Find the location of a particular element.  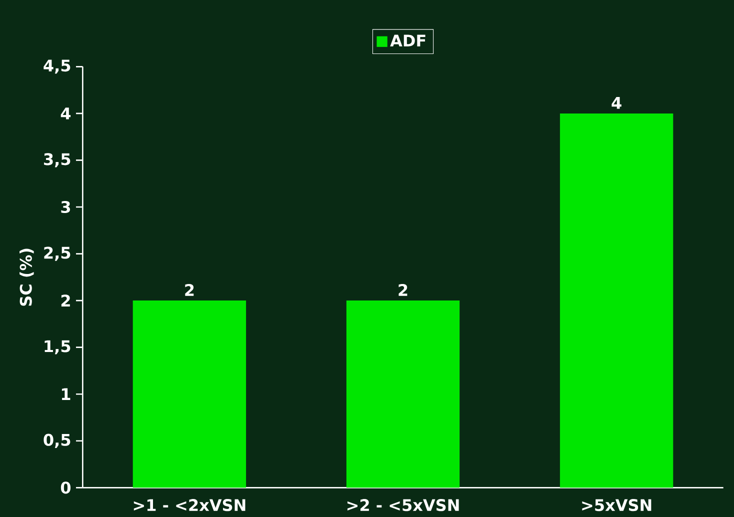

y-tick-label: 1,5 is located at coordinates (57, 347).